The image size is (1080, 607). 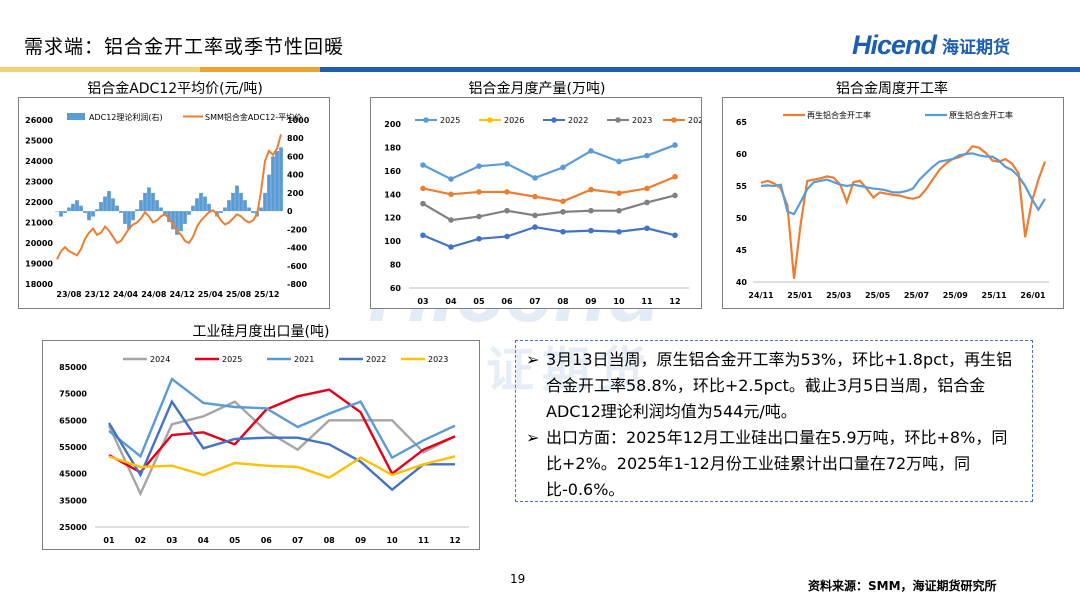 I want to click on series-line-再生铝合金开工率, so click(x=903, y=212).